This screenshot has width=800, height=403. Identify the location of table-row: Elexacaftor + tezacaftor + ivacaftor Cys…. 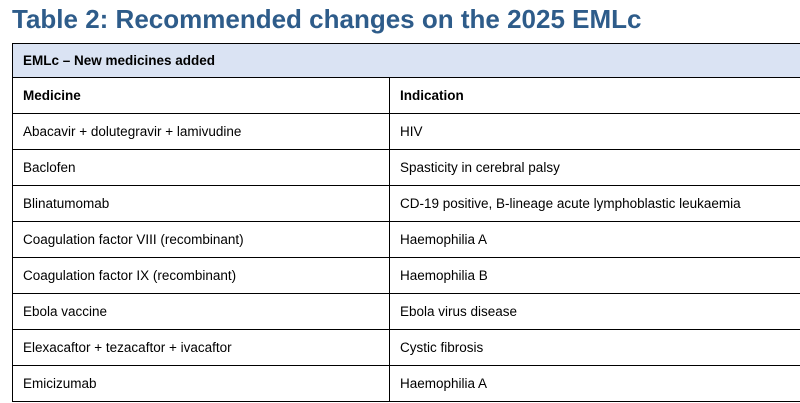
(406, 347).